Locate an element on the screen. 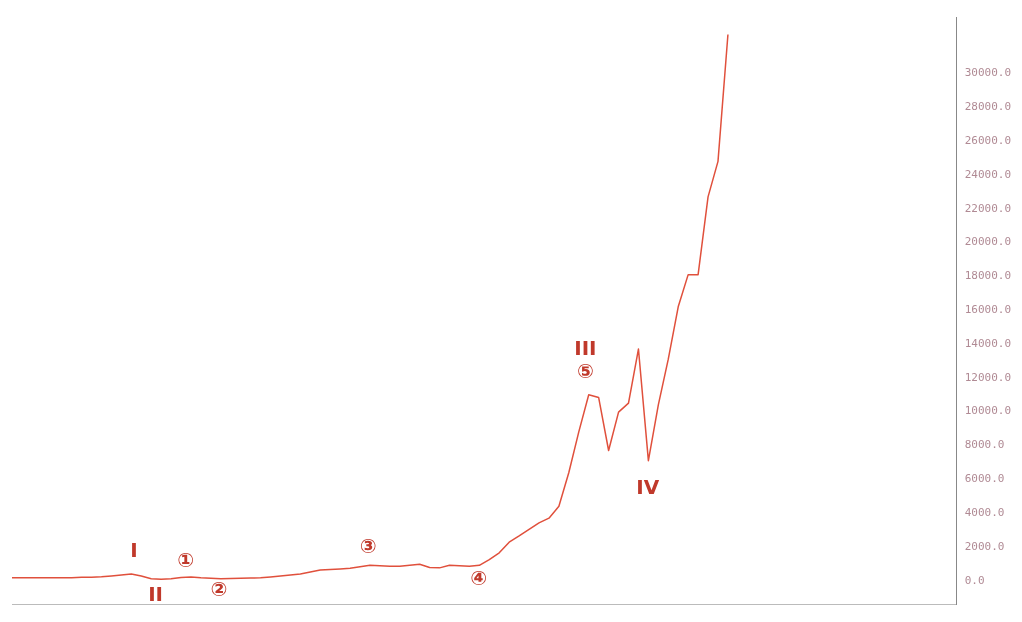  annotation: IV is located at coordinates (648, 487).